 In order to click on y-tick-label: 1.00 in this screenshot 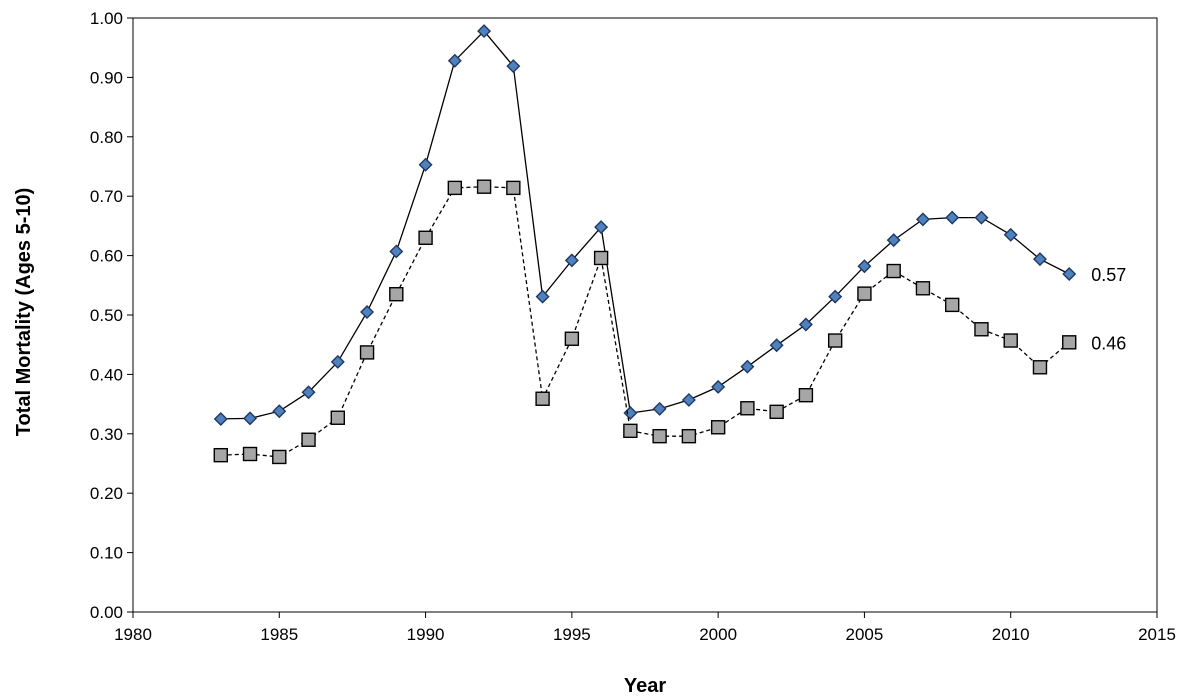, I will do `click(106, 18)`.